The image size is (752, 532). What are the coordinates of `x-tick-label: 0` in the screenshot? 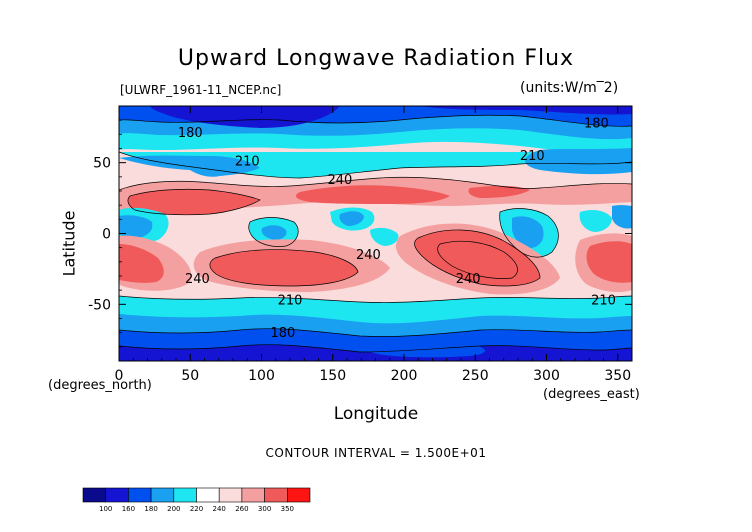 It's located at (119, 376).